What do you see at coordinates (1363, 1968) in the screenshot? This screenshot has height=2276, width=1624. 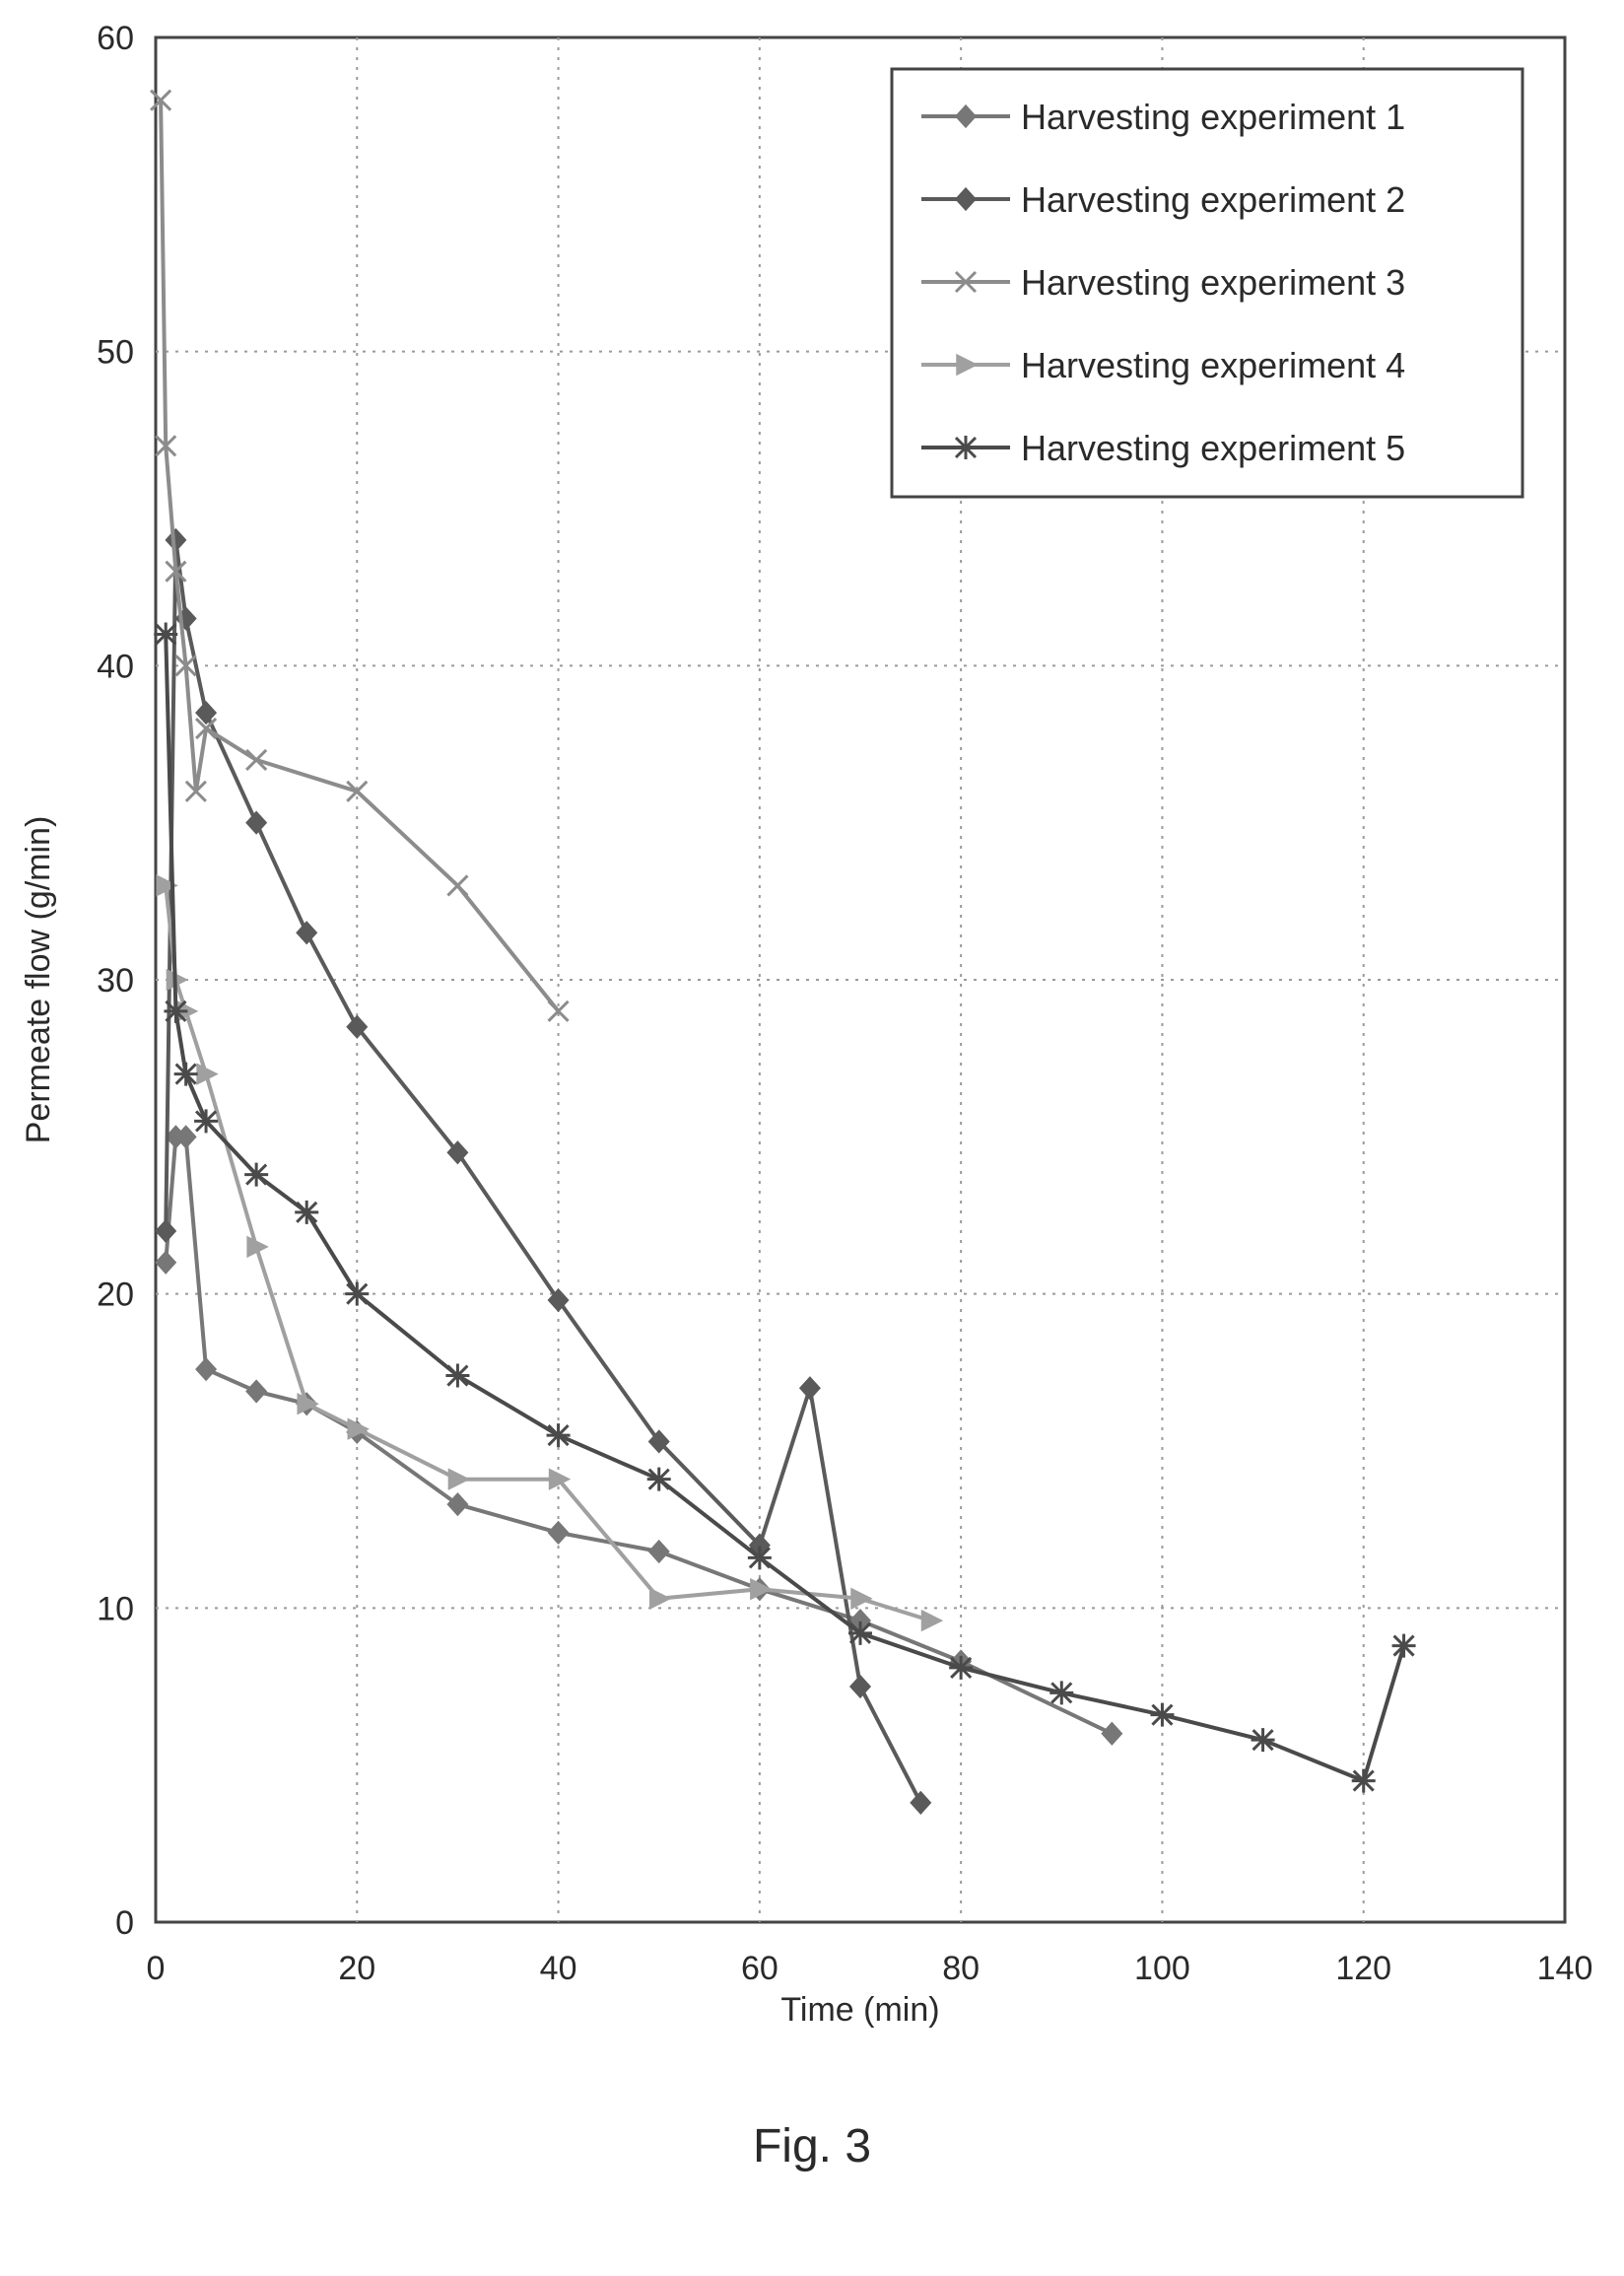 I see `x-tick-label: 120` at bounding box center [1363, 1968].